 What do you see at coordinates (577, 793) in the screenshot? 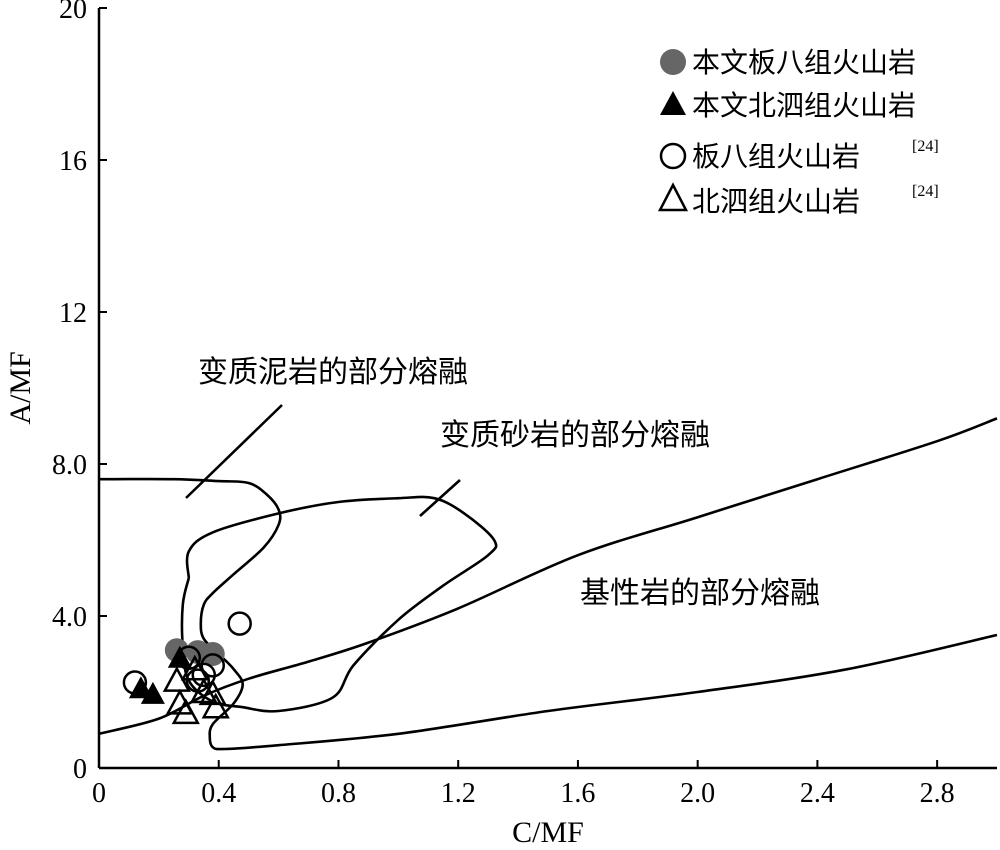
I see `x-tick-label: 1.6` at bounding box center [577, 793].